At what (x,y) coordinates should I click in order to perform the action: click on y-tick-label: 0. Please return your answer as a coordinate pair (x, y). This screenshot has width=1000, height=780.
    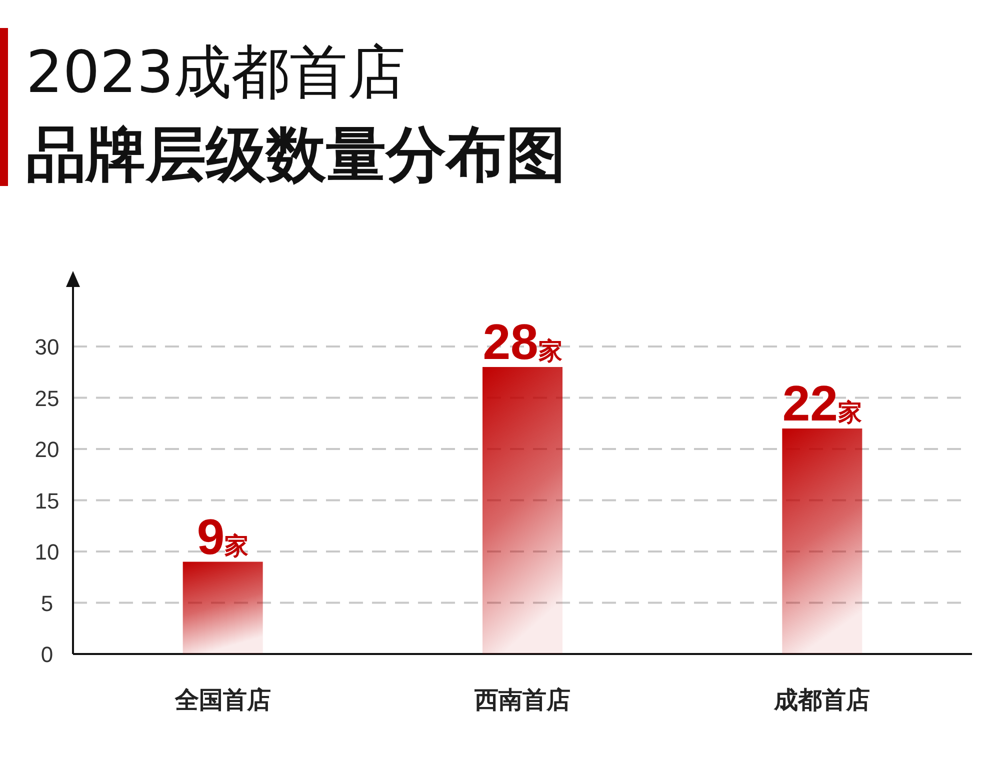
    Looking at the image, I should click on (47, 654).